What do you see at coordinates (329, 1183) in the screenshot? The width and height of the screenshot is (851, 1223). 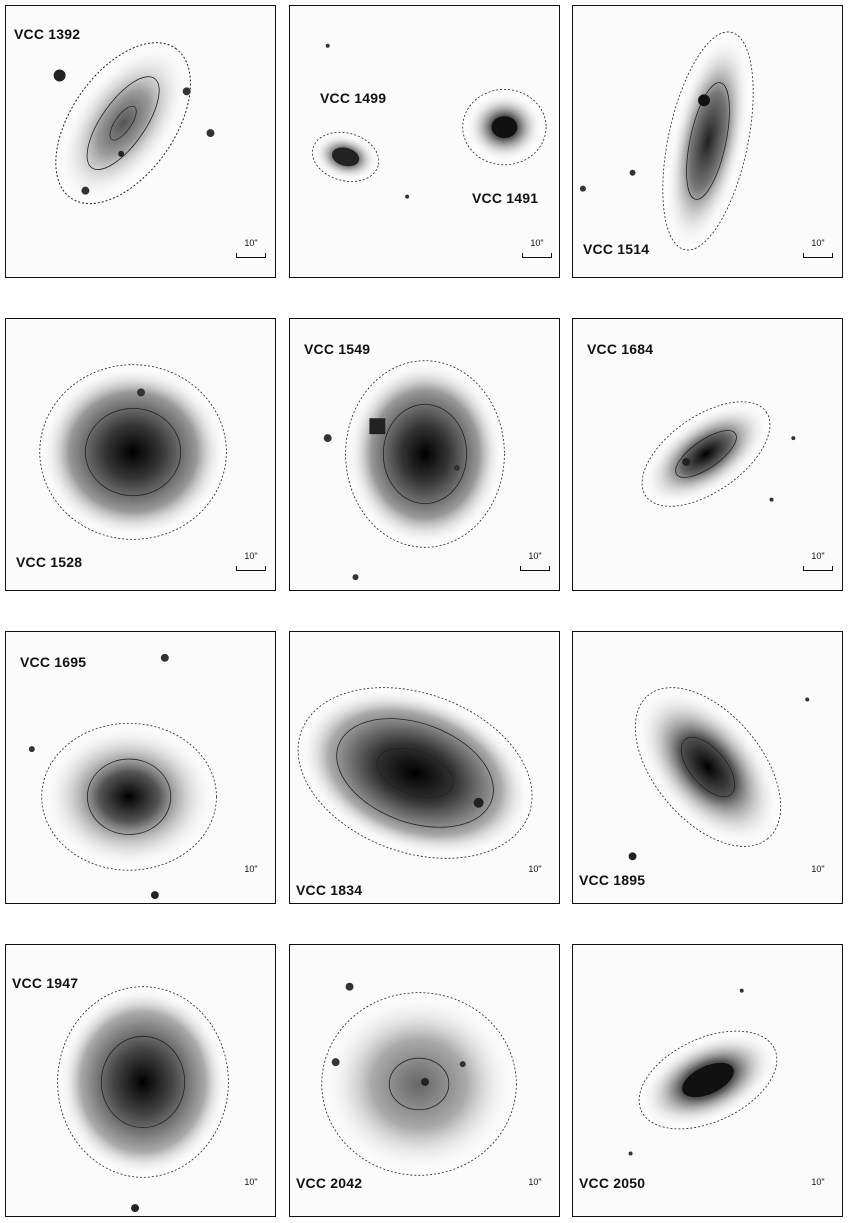 I see `galaxy-label: VCC 2042` at bounding box center [329, 1183].